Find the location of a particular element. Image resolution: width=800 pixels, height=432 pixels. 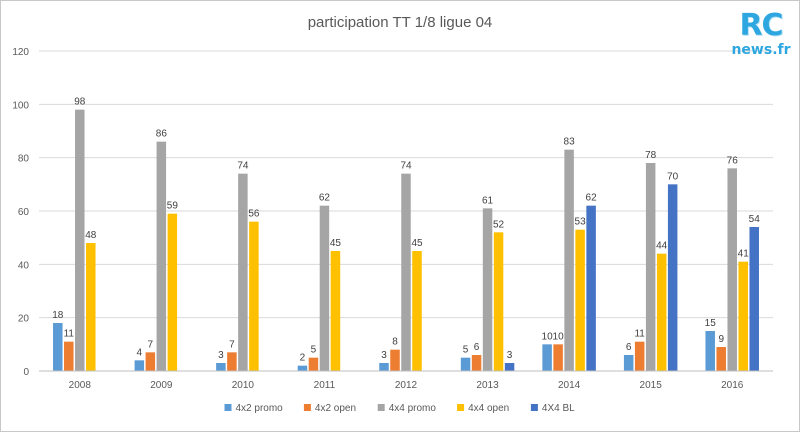

data-label: 15 is located at coordinates (711, 323).